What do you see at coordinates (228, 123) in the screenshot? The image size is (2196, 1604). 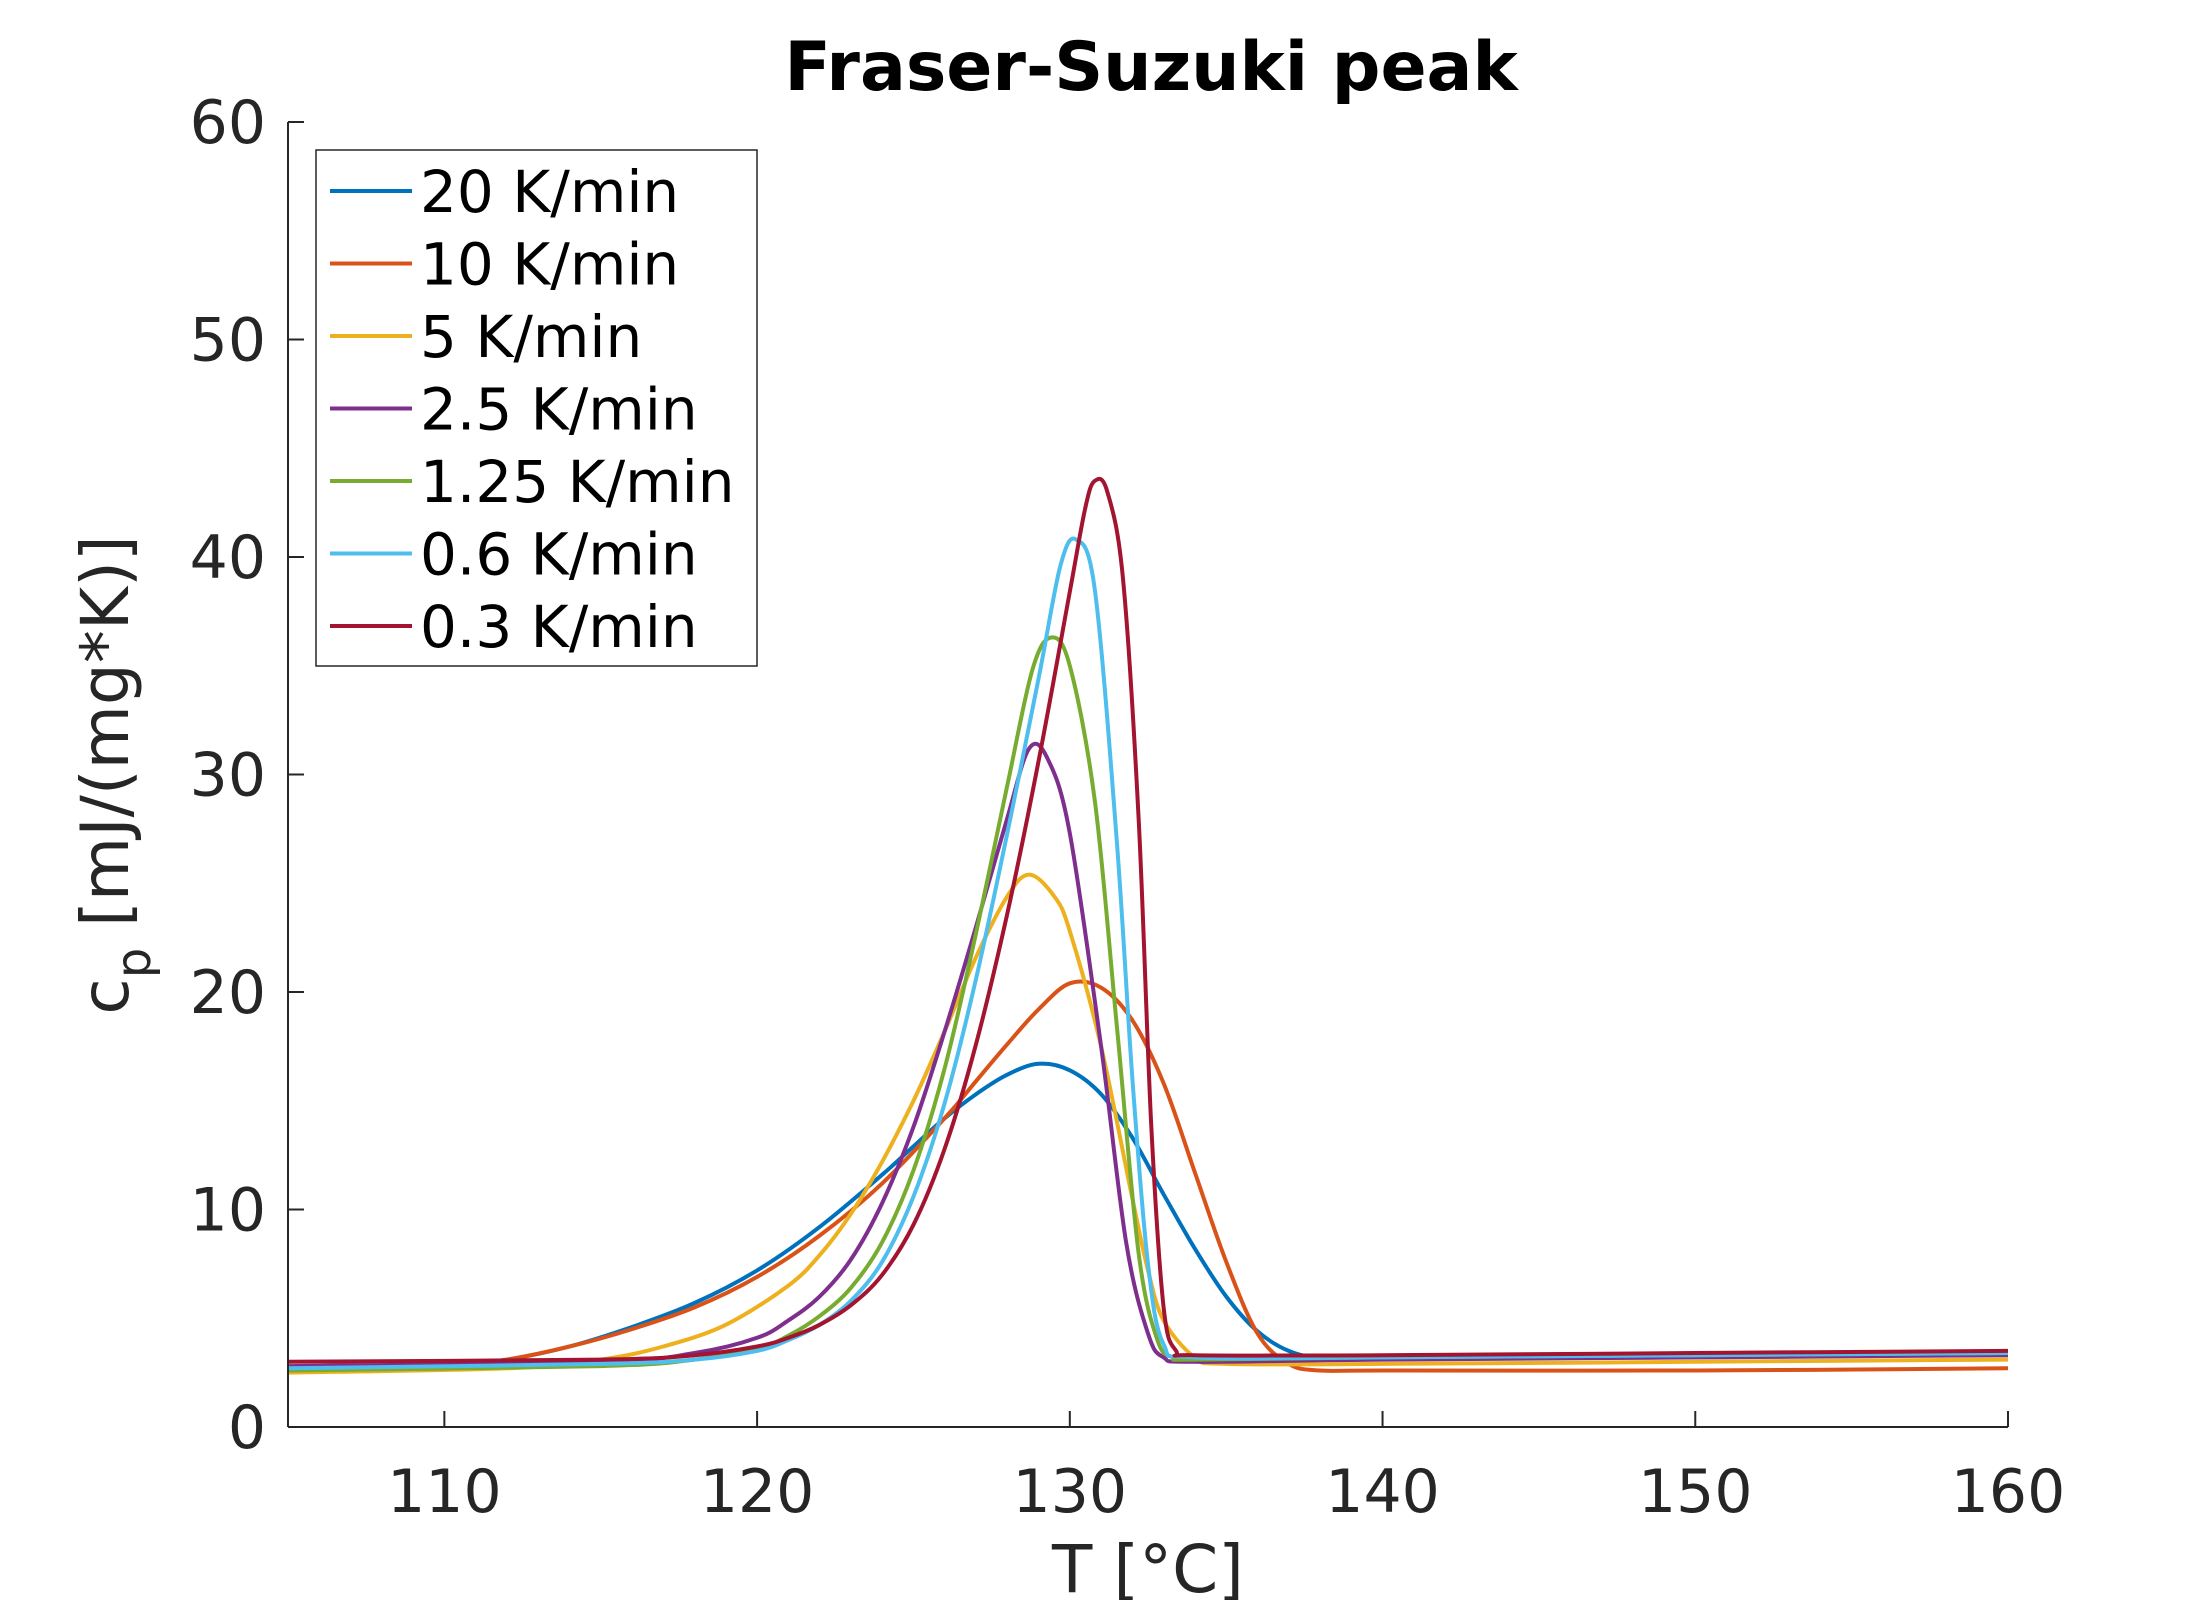 I see `y-tick-label: 60` at bounding box center [228, 123].